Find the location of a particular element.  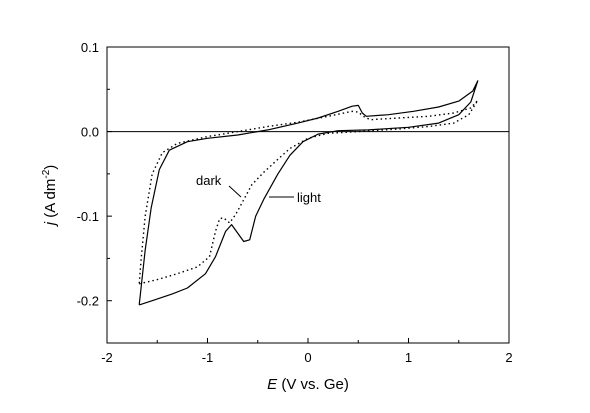

annotation-dark-leader is located at coordinates (235, 191).